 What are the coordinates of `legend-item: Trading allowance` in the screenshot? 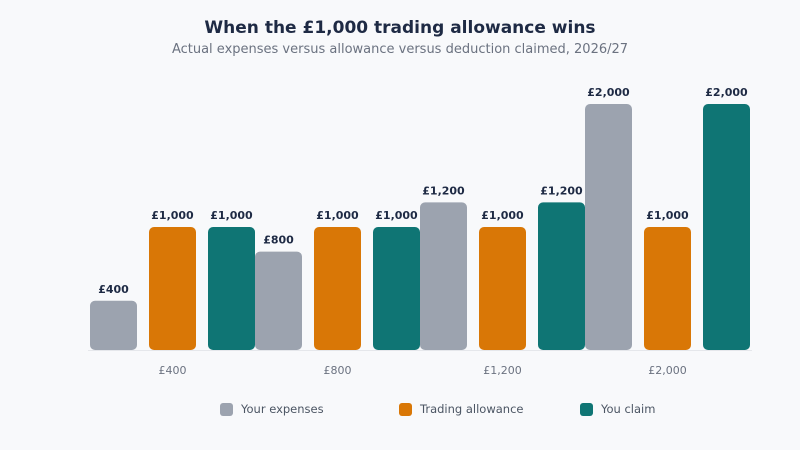 It's located at (461, 409).